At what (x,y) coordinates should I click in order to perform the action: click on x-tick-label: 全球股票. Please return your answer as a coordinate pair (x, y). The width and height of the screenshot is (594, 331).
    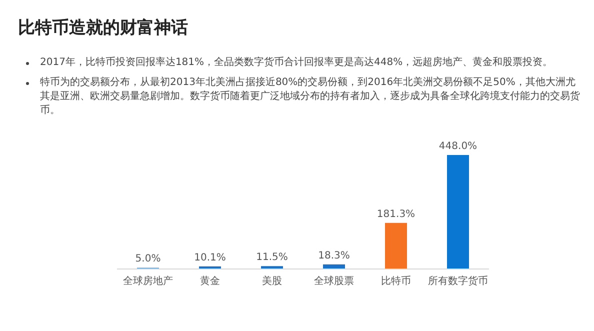
    Looking at the image, I should click on (334, 281).